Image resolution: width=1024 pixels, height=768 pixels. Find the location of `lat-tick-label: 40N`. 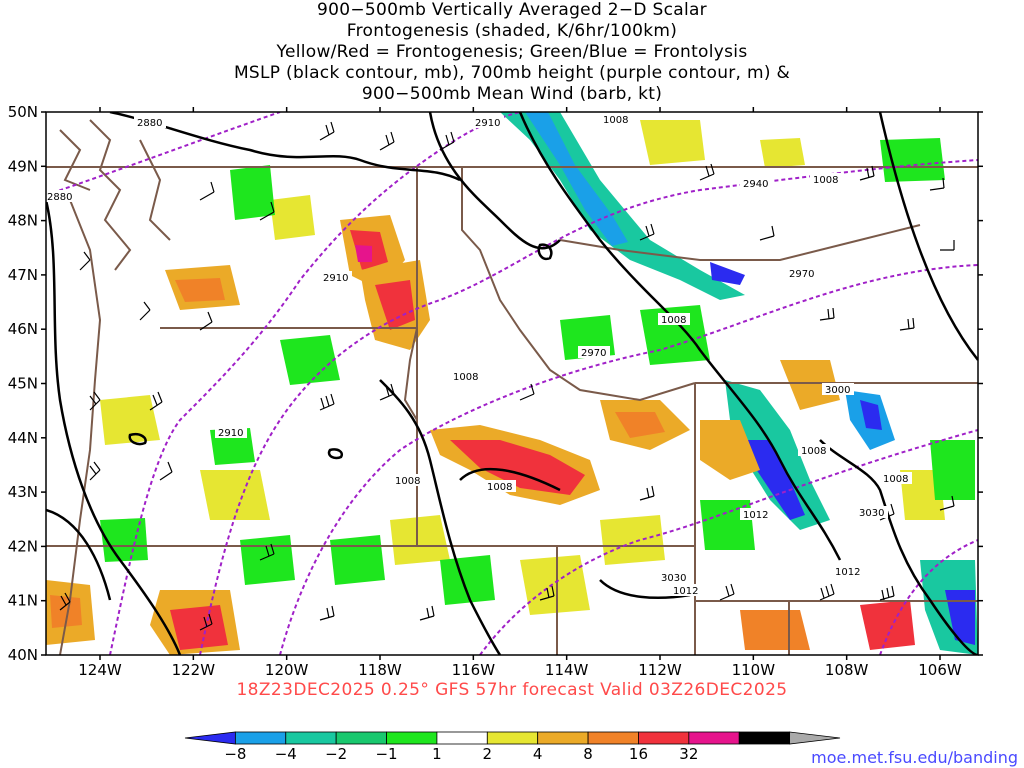

lat-tick-label: 40N is located at coordinates (23, 655).